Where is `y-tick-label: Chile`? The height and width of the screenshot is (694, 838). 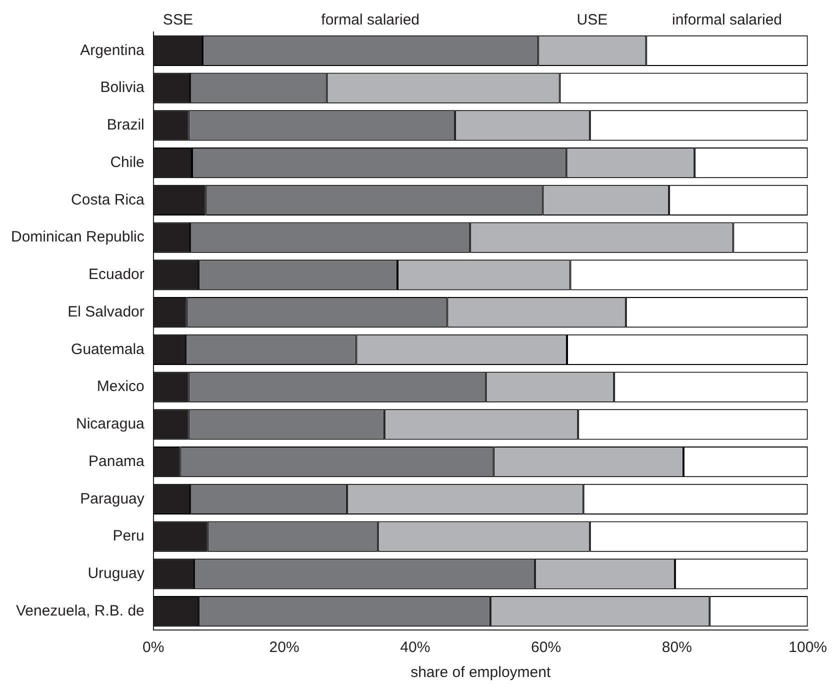
y-tick-label: Chile is located at coordinates (127, 162).